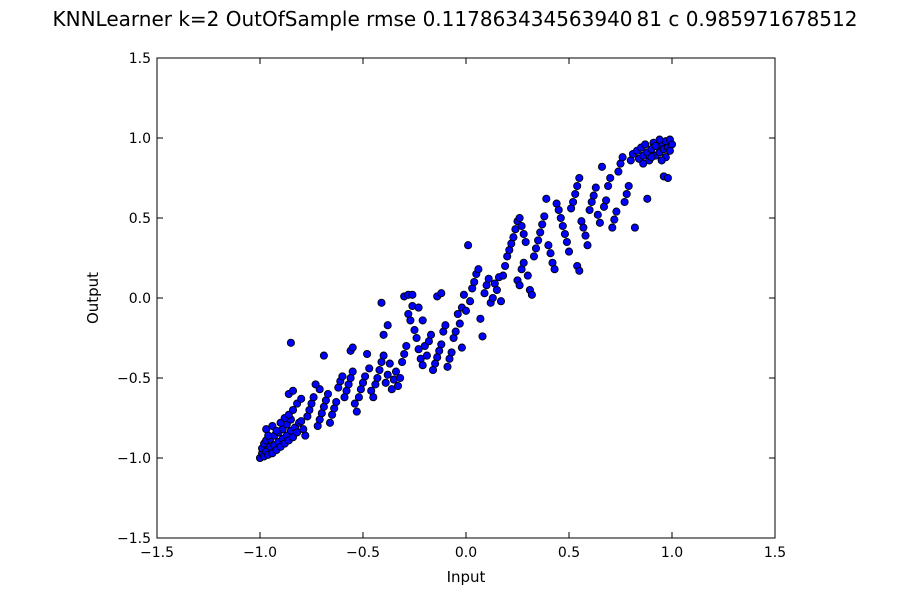  I want to click on y-tick-label-0: −1.5, so click(134, 539).